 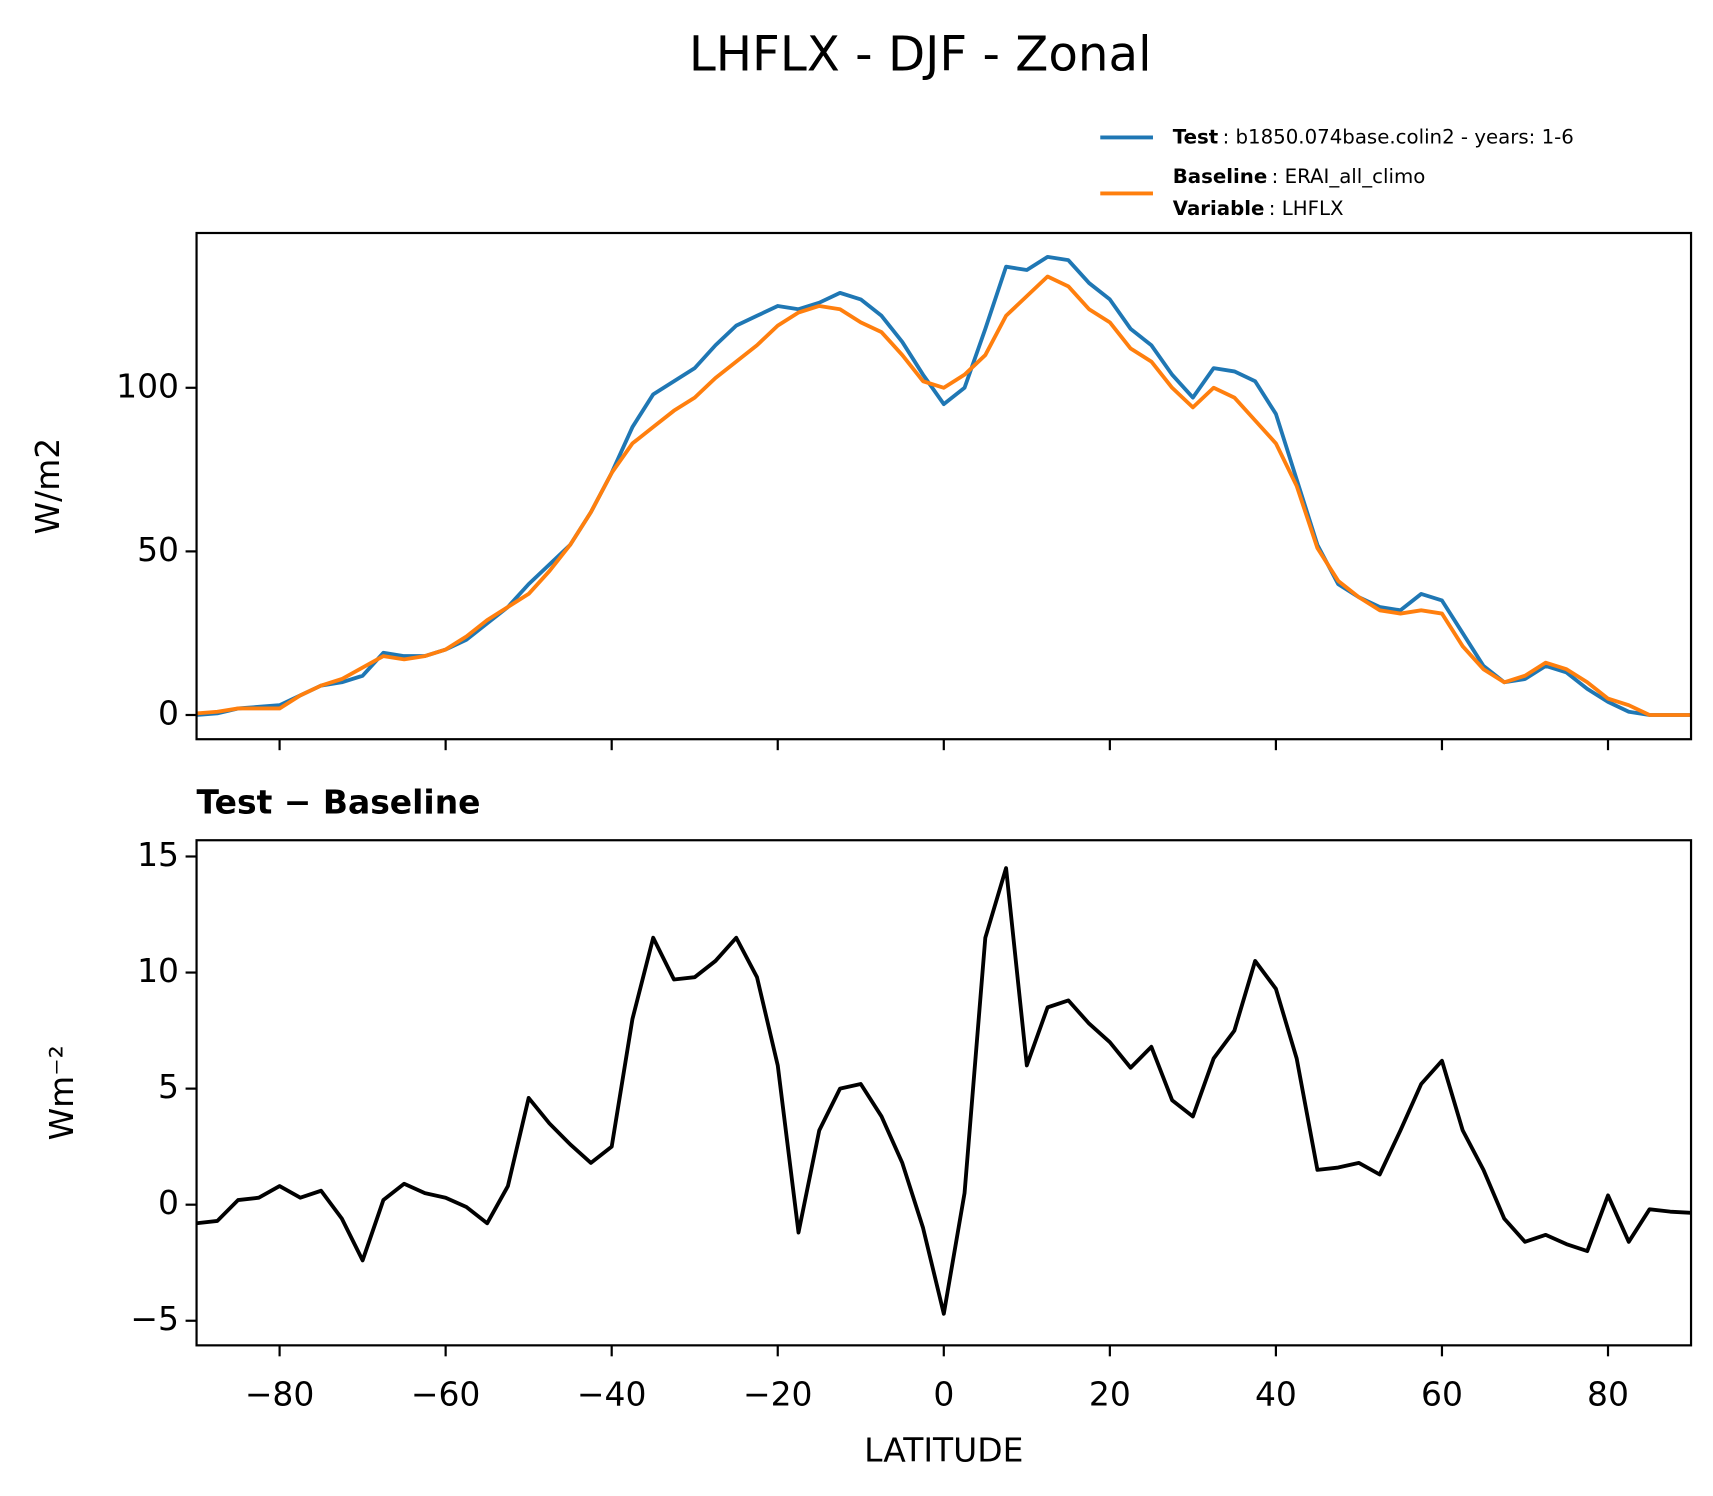 I want to click on y-tick-label: −5, so click(x=154, y=1318).